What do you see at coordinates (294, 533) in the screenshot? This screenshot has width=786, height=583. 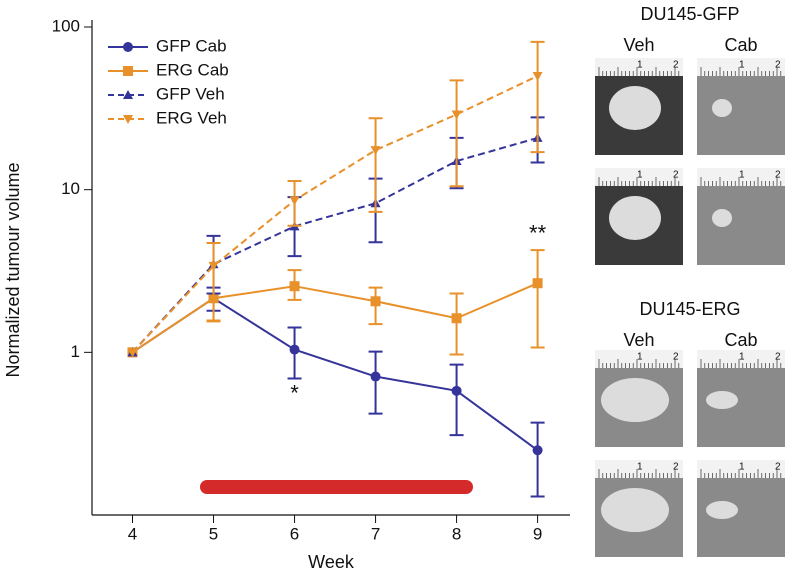 I see `x-tick-label: 6` at bounding box center [294, 533].